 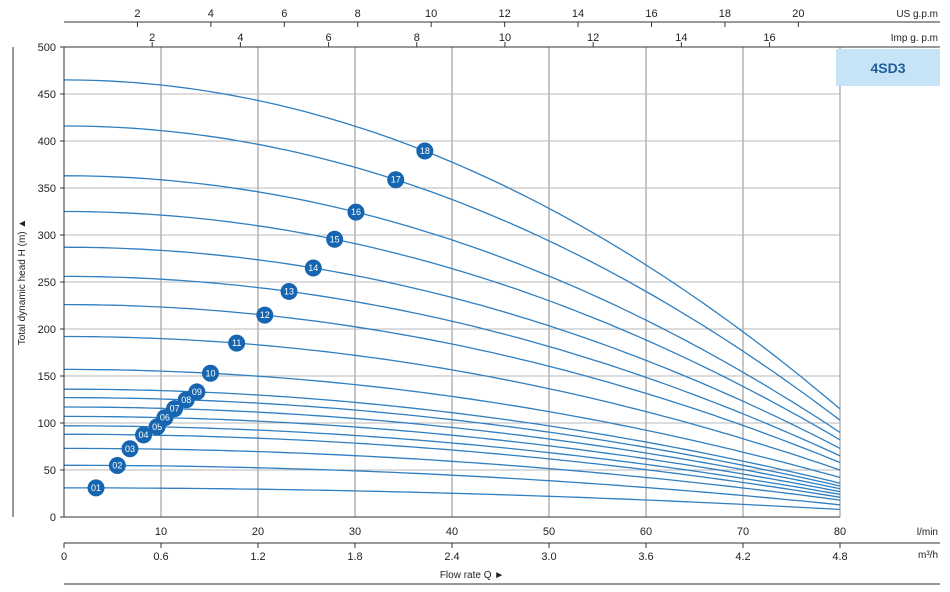 What do you see at coordinates (47, 283) in the screenshot?
I see `y-tick-label: 250` at bounding box center [47, 283].